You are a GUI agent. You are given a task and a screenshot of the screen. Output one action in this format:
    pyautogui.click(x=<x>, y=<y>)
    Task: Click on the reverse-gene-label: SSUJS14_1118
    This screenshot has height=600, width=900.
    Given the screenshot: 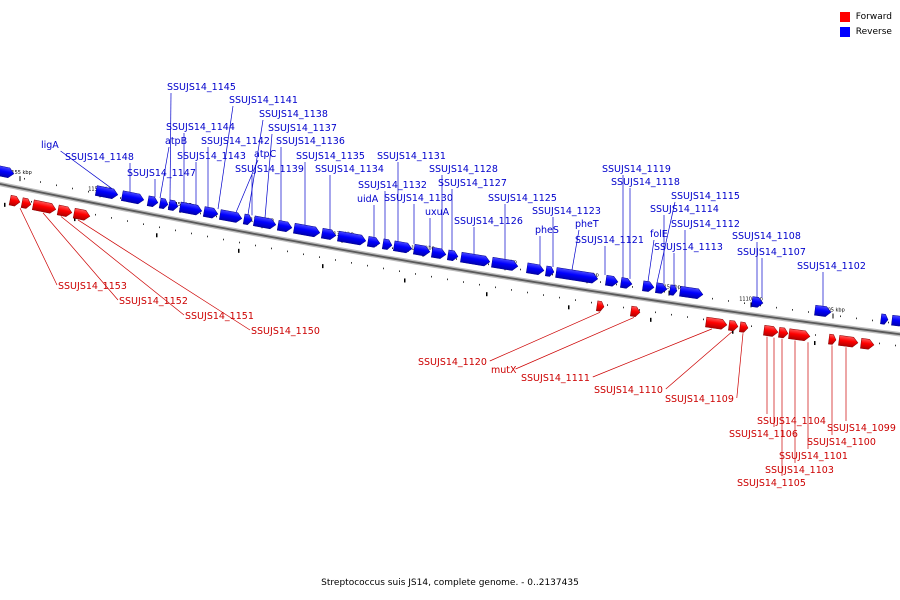 What is the action you would take?
    pyautogui.click(x=645, y=182)
    